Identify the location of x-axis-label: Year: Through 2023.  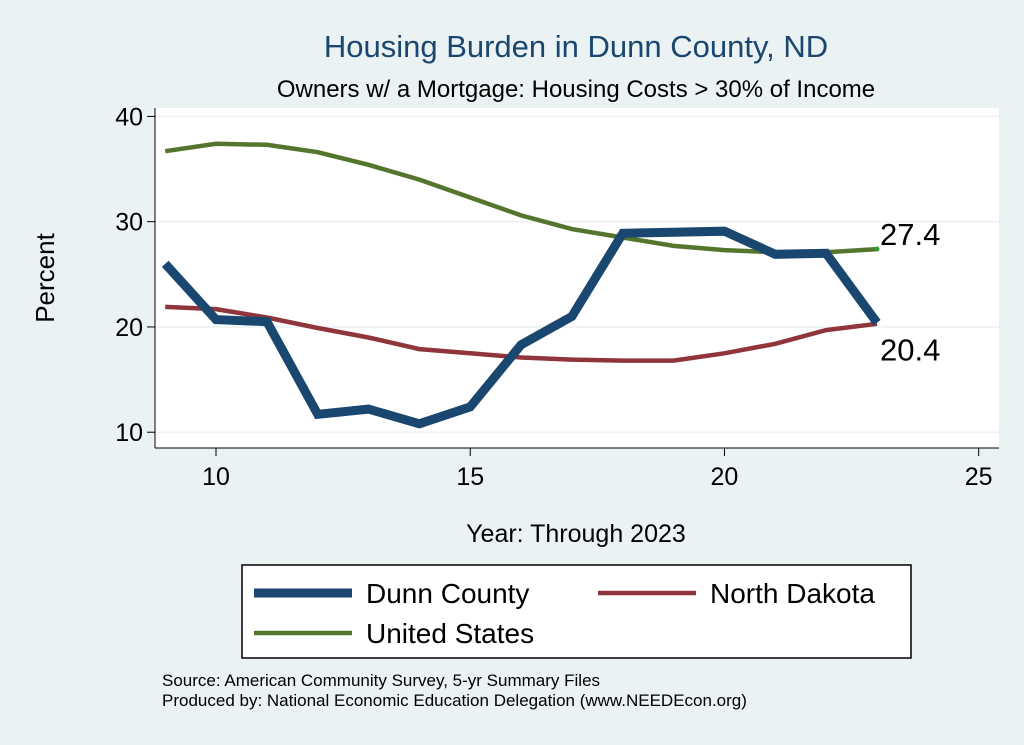
(576, 534).